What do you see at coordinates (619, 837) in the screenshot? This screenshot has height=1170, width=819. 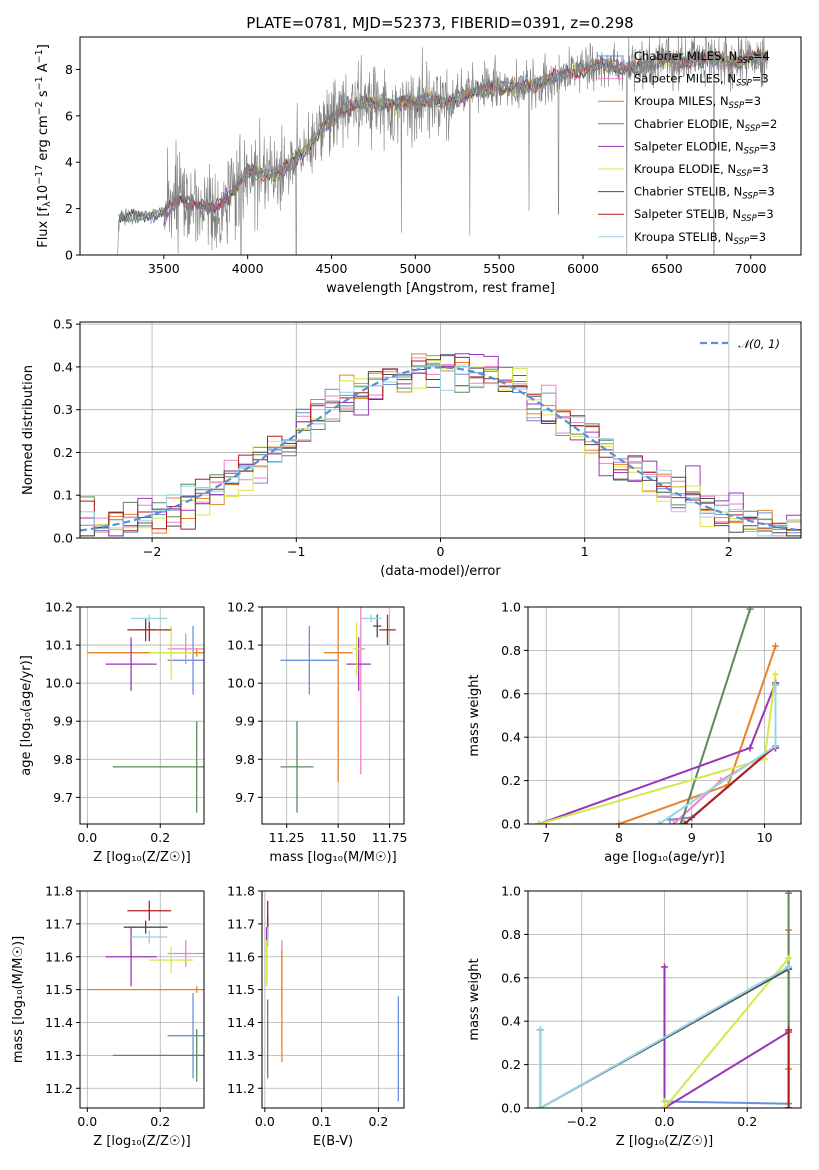 I see `x-tick-label: 8` at bounding box center [619, 837].